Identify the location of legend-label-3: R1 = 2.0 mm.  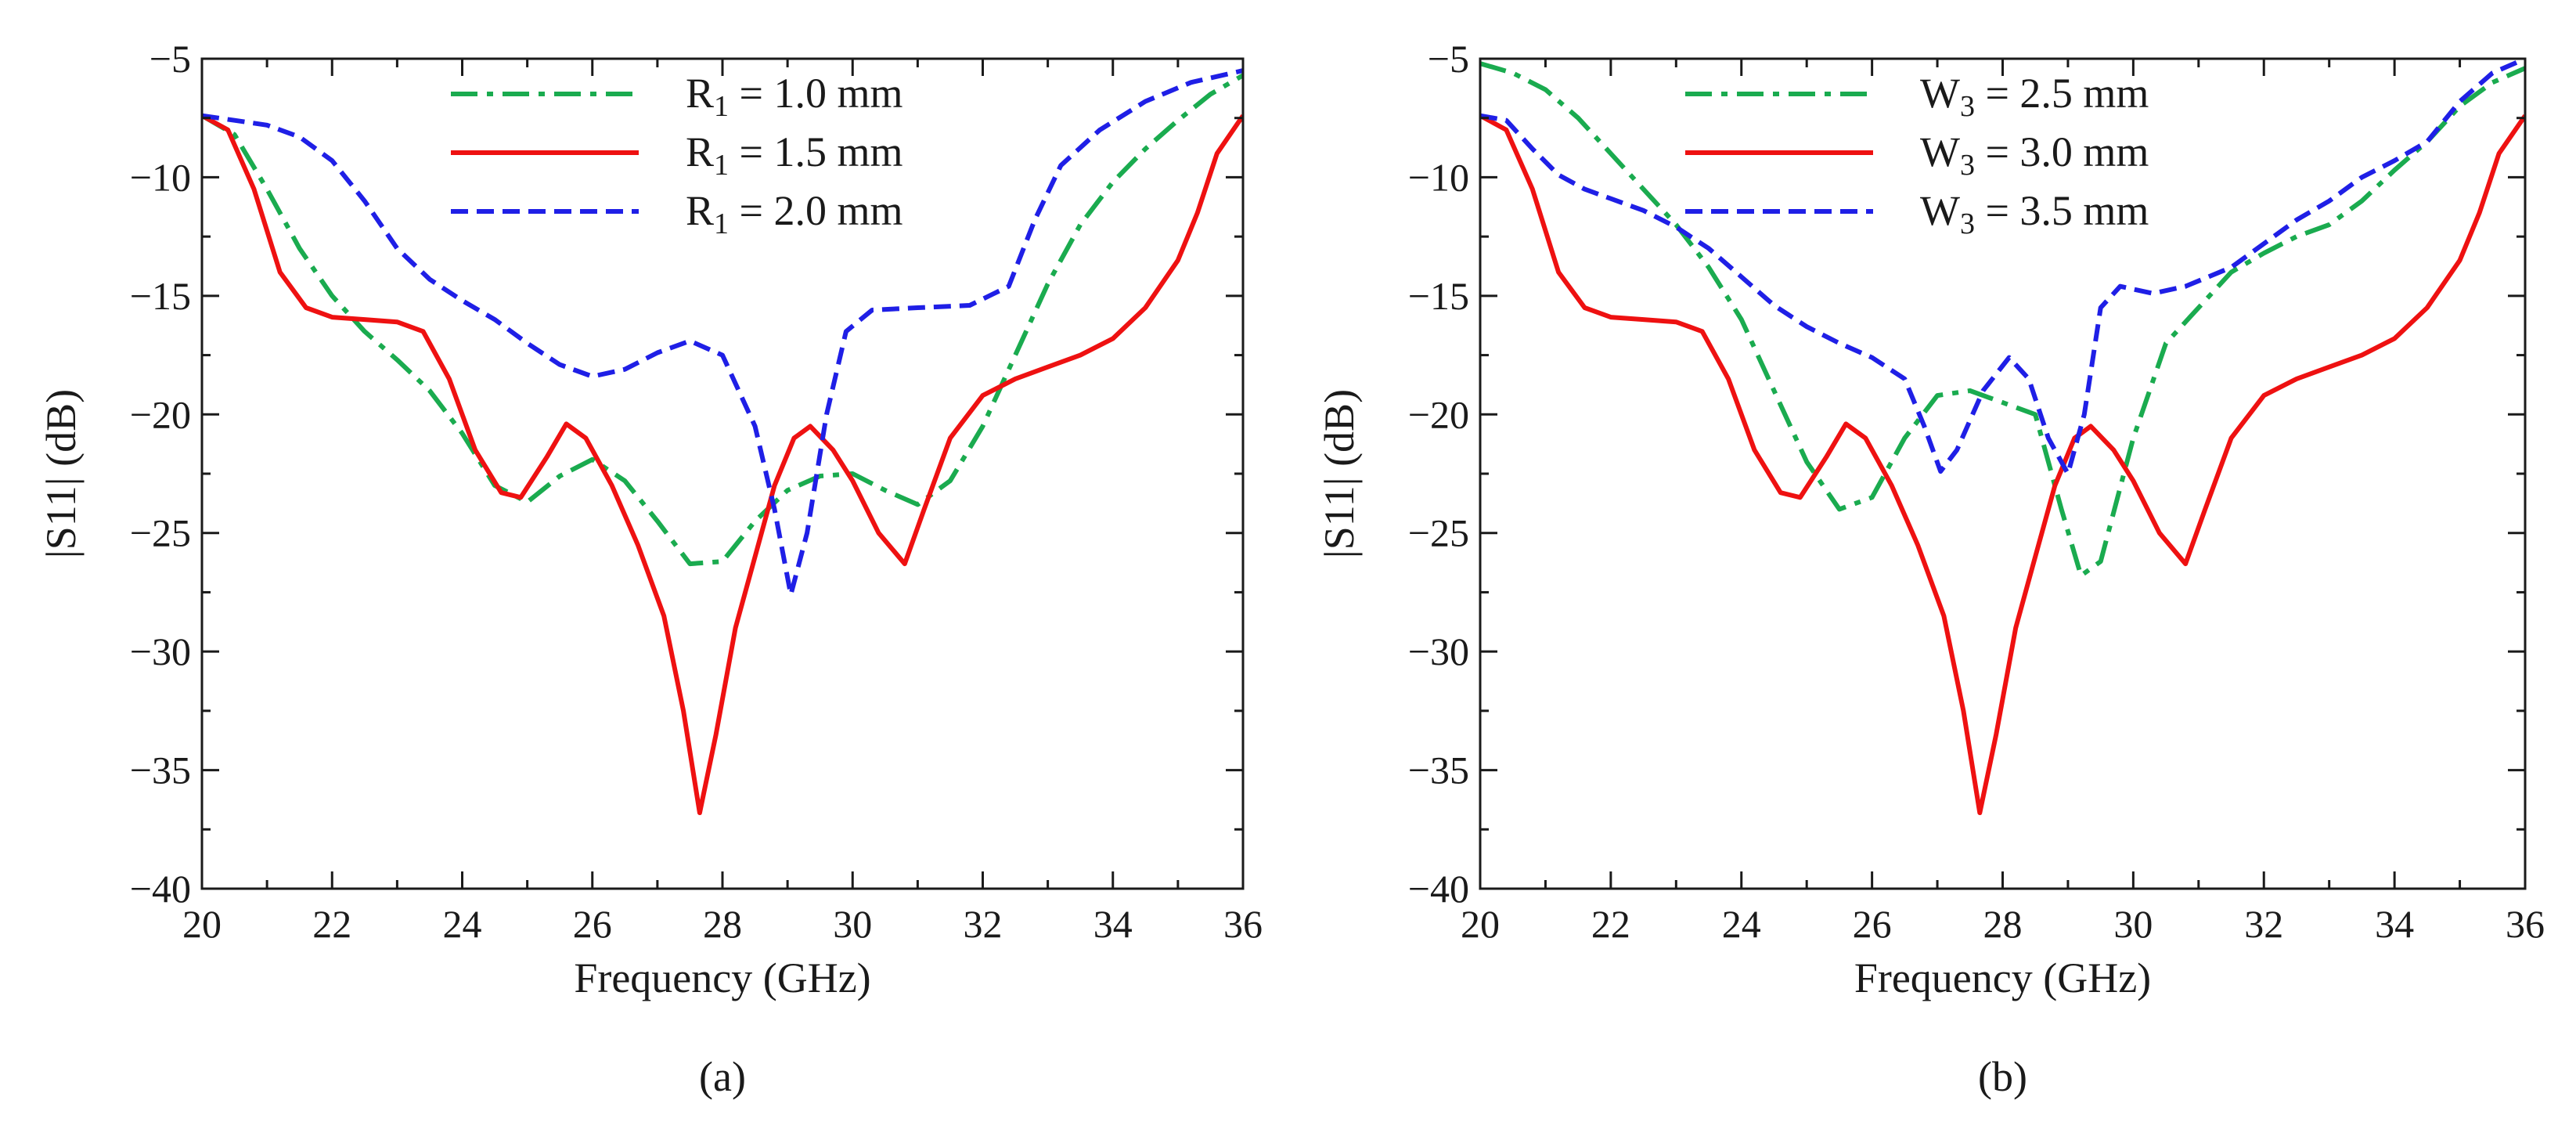
(794, 213).